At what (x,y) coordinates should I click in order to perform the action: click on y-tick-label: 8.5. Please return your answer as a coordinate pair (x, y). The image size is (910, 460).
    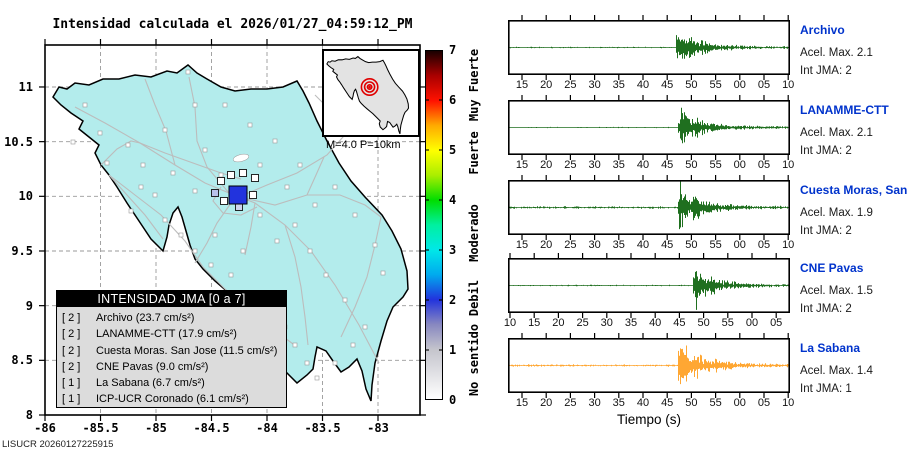
    Looking at the image, I should click on (22, 360).